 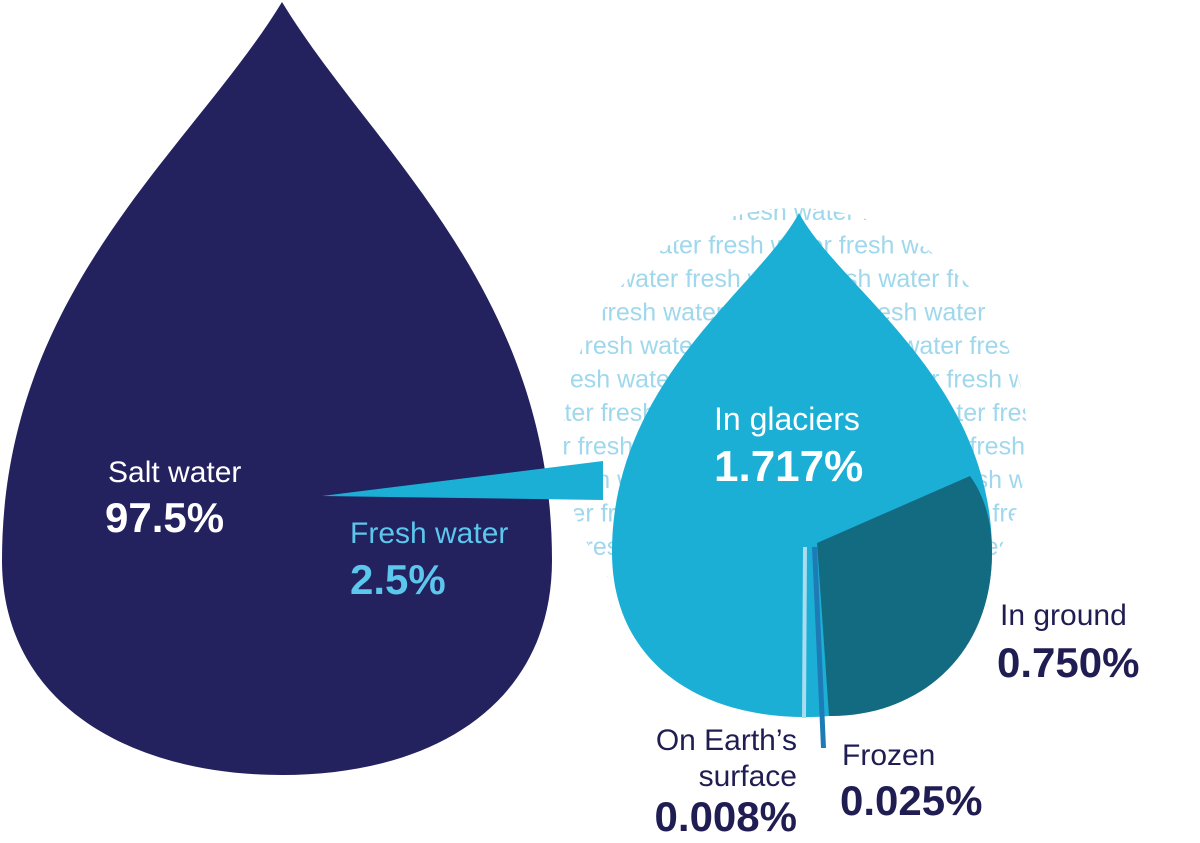 I want to click on earth-surface-value: 0.008%, so click(x=726, y=816).